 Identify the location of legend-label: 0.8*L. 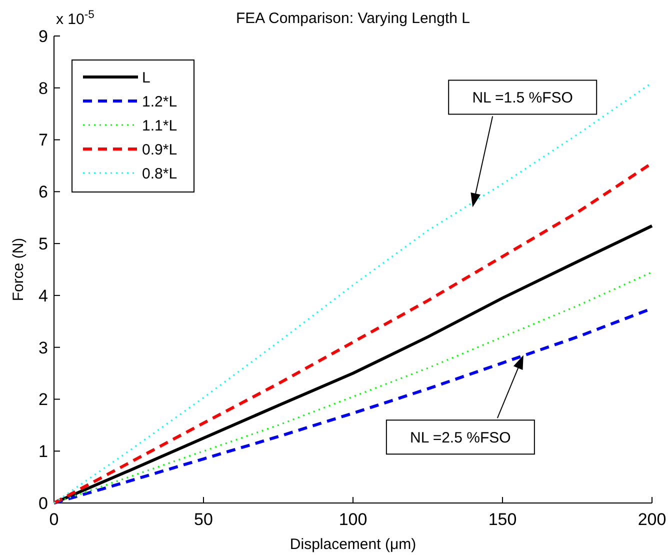
(160, 173).